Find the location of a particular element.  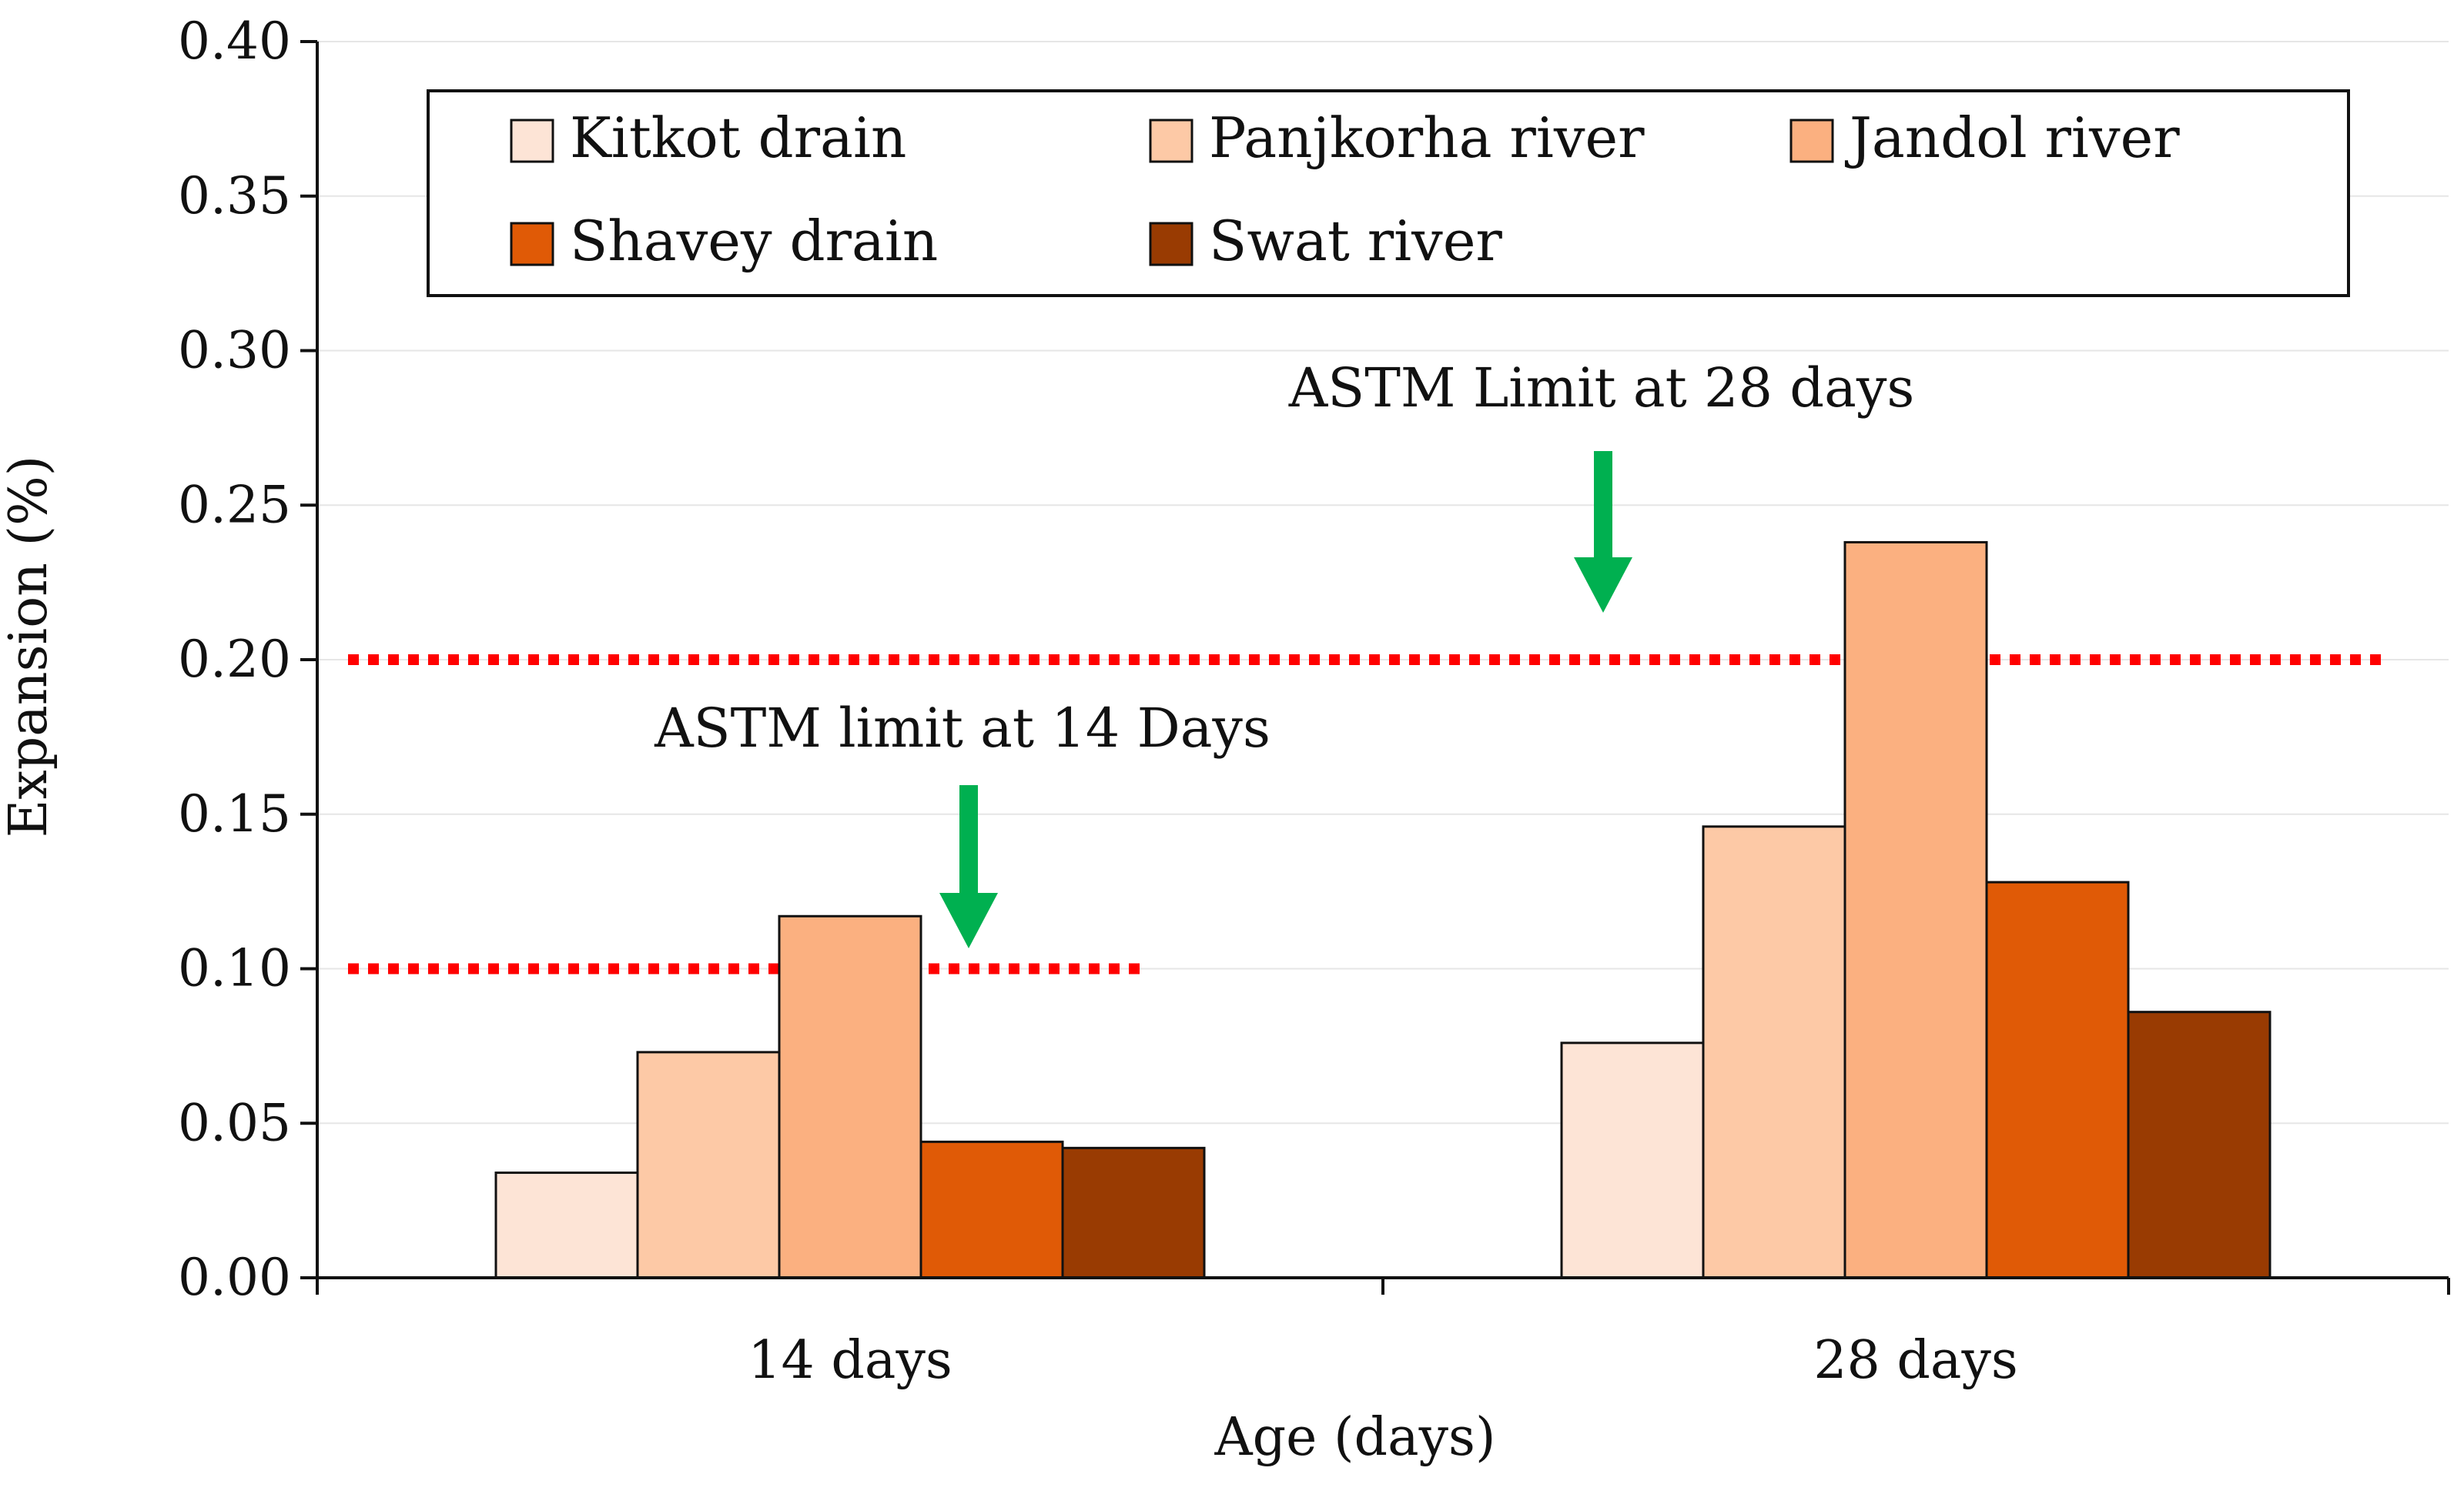

y-axis-label: Expansion (%) is located at coordinates (30, 647).